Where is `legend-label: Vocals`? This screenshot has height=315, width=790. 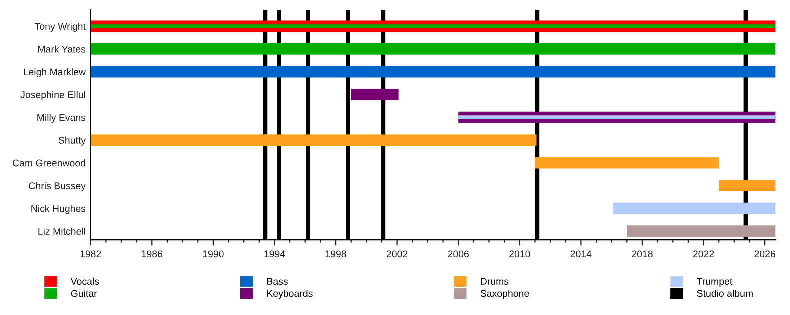 legend-label: Vocals is located at coordinates (85, 282).